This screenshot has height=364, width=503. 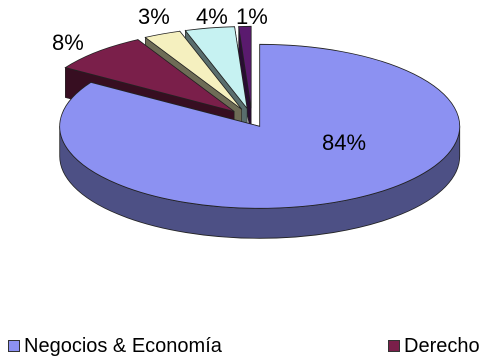 What do you see at coordinates (154, 16) in the screenshot?
I see `slice-label-2: 3%` at bounding box center [154, 16].